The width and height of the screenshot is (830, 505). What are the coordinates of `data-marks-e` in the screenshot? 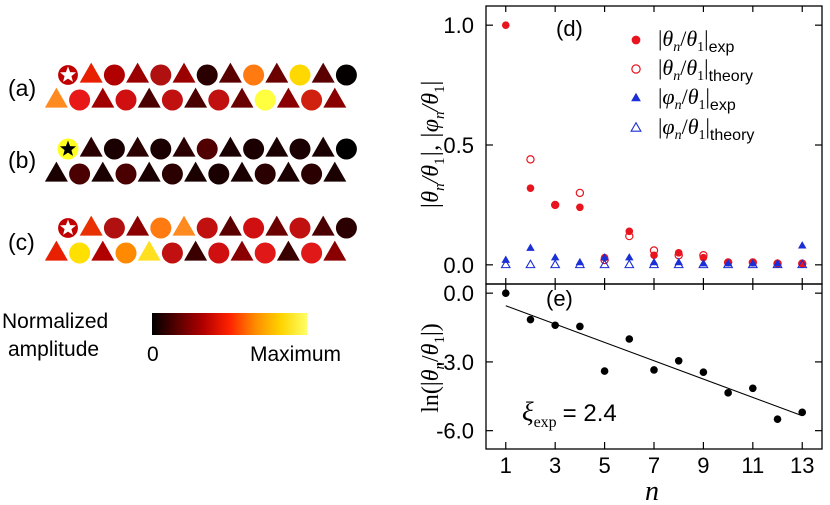 It's located at (654, 356).